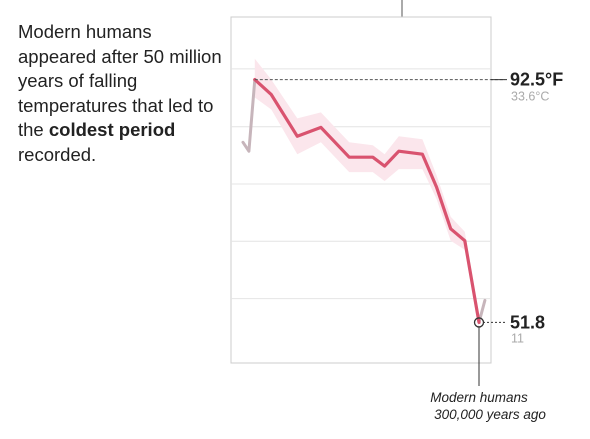 This screenshot has height=439, width=590. I want to click on annotation-end: recorded., so click(57, 154).